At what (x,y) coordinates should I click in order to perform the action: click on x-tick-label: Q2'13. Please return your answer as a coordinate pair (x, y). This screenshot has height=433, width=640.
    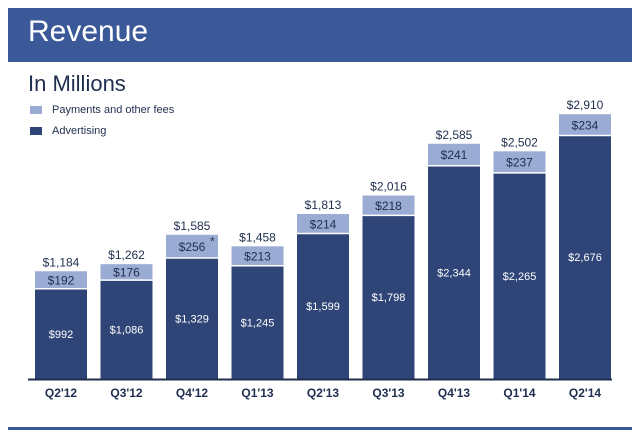
    Looking at the image, I should click on (323, 393).